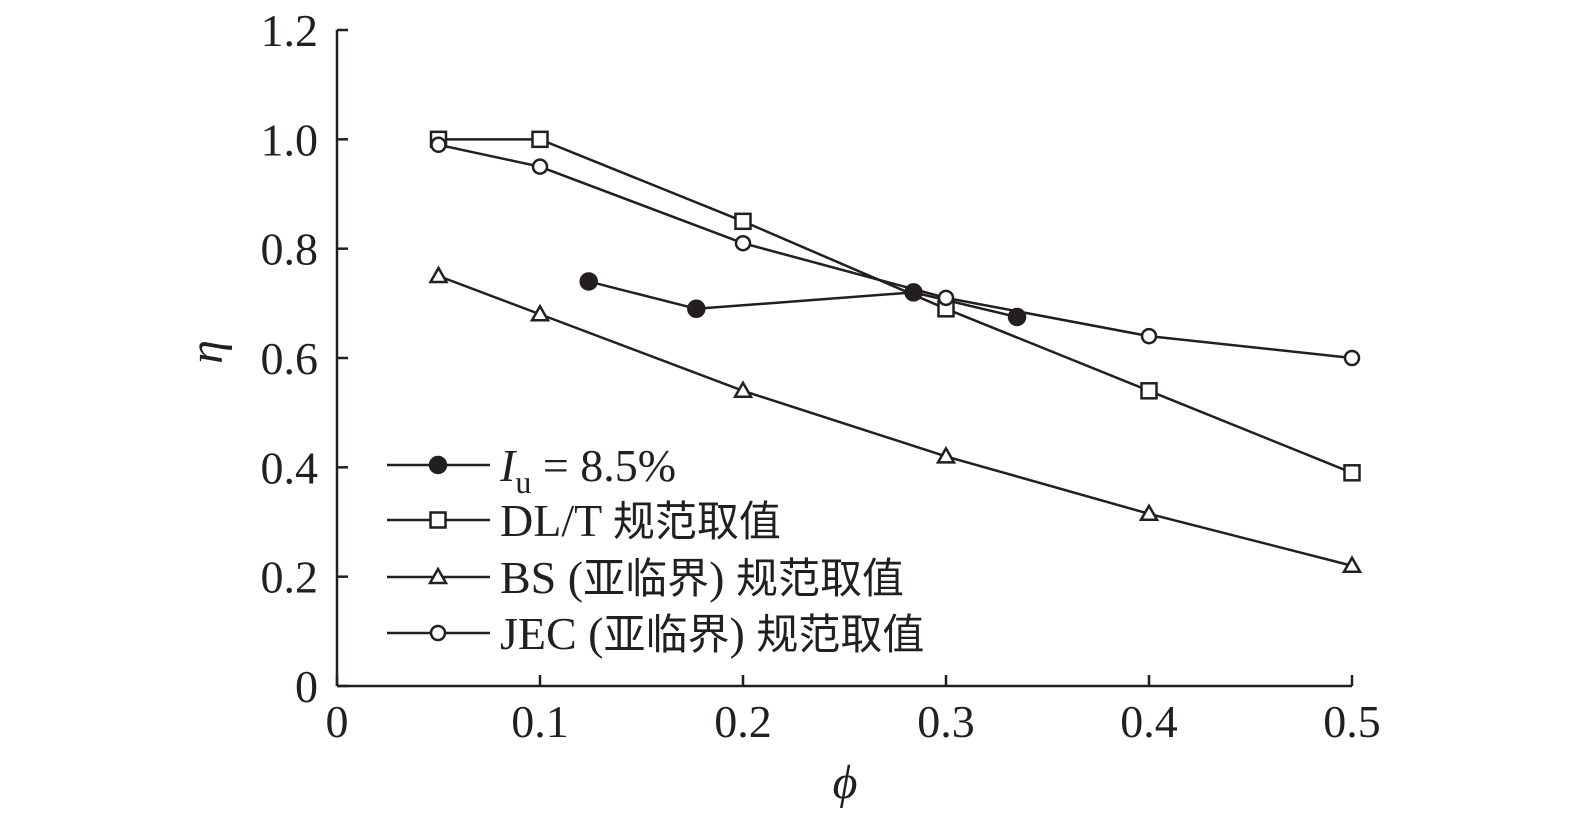 This screenshot has width=1575, height=815. What do you see at coordinates (702, 577) in the screenshot?
I see `legend-label: BS (亚临界) 规范取值` at bounding box center [702, 577].